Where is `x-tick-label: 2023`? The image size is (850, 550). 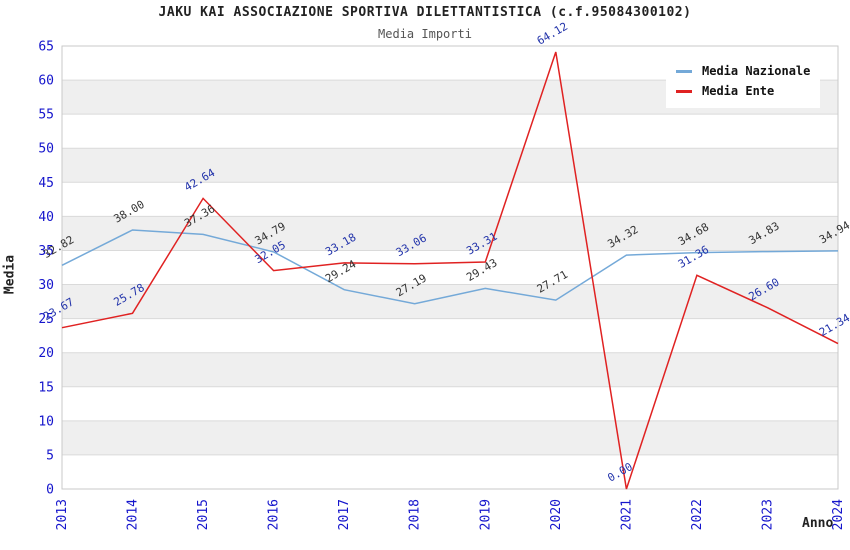 x-tick-label: 2023 is located at coordinates (767, 514).